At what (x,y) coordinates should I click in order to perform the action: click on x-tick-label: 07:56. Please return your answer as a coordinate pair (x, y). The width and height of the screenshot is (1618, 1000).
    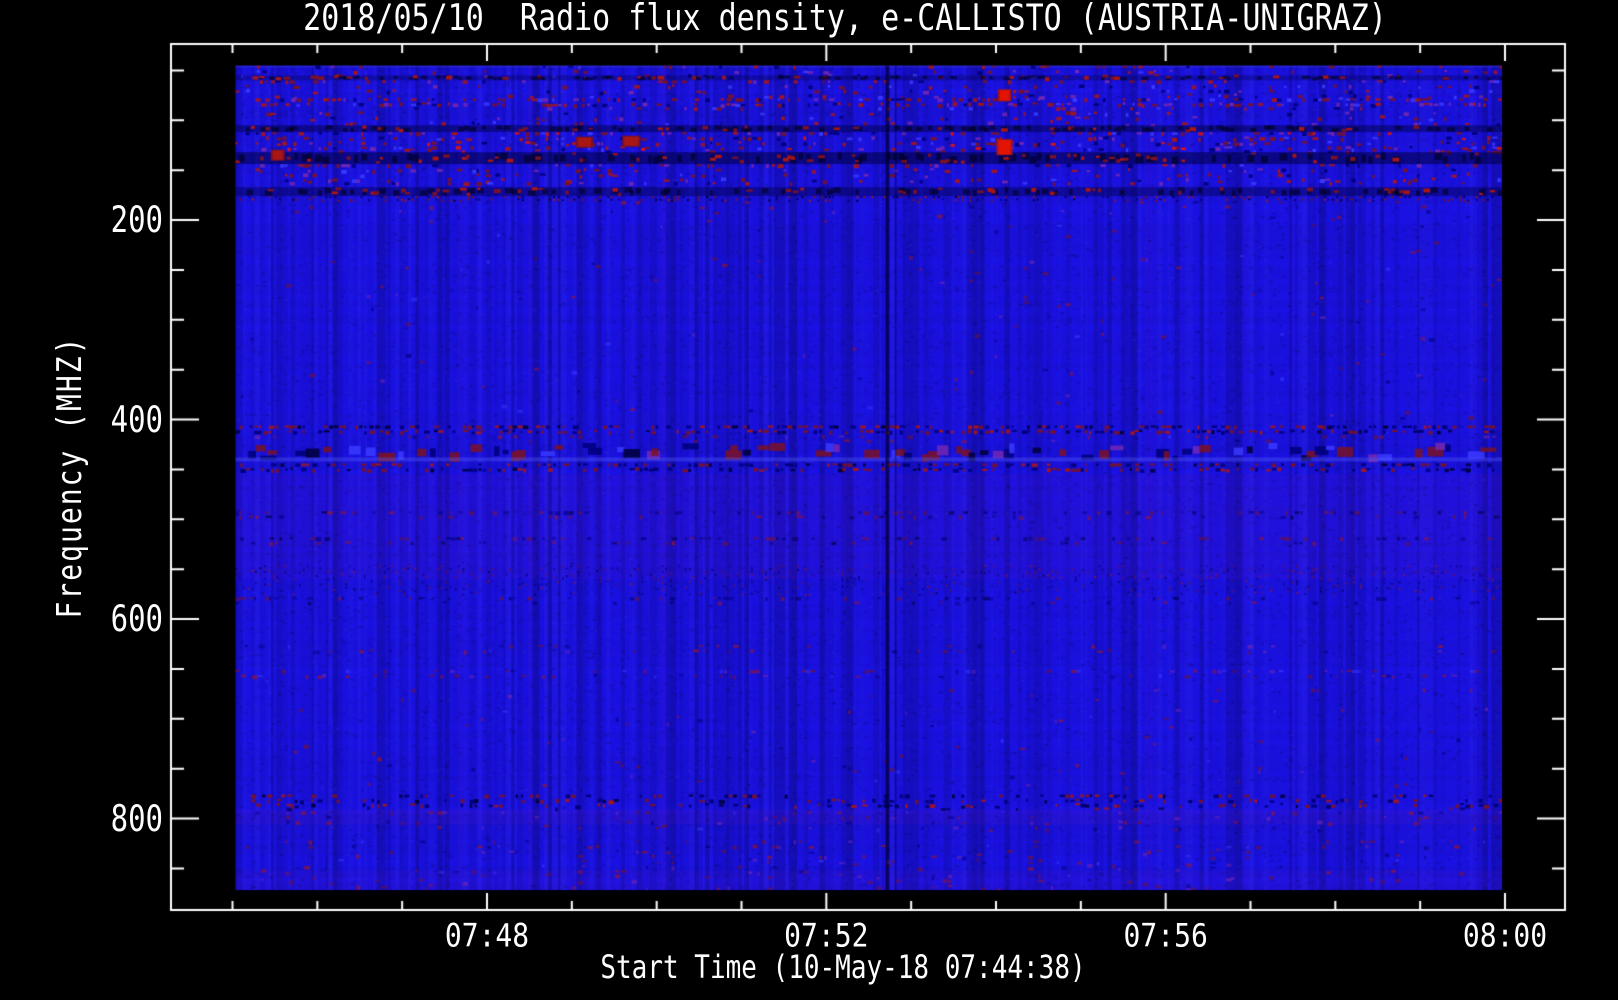
    Looking at the image, I should click on (1165, 935).